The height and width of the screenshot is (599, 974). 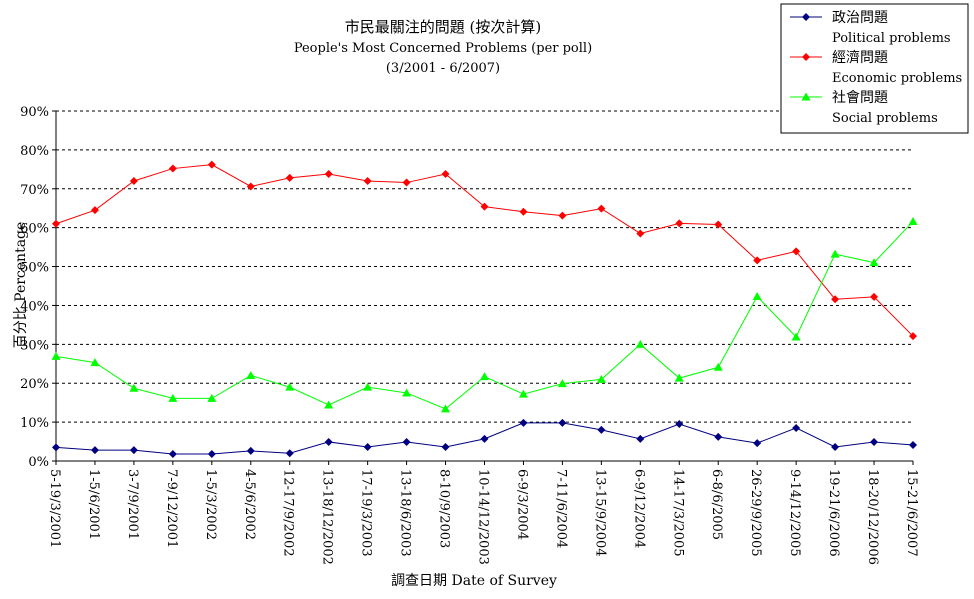 What do you see at coordinates (366, 513) in the screenshot?
I see `x-tick-label: 17-19/3/2003` at bounding box center [366, 513].